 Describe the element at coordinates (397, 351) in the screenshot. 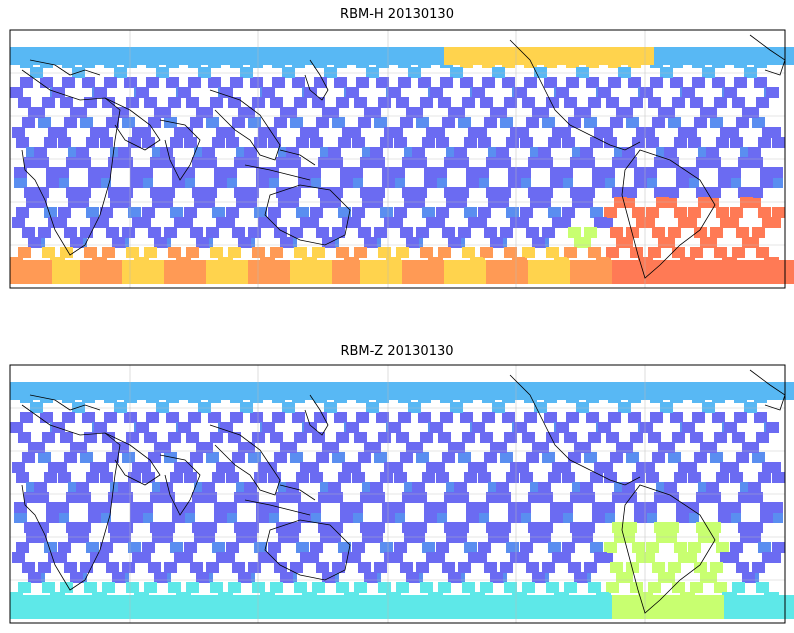

I see `panel-title-bottom: RBM-Z 20130130` at that location.